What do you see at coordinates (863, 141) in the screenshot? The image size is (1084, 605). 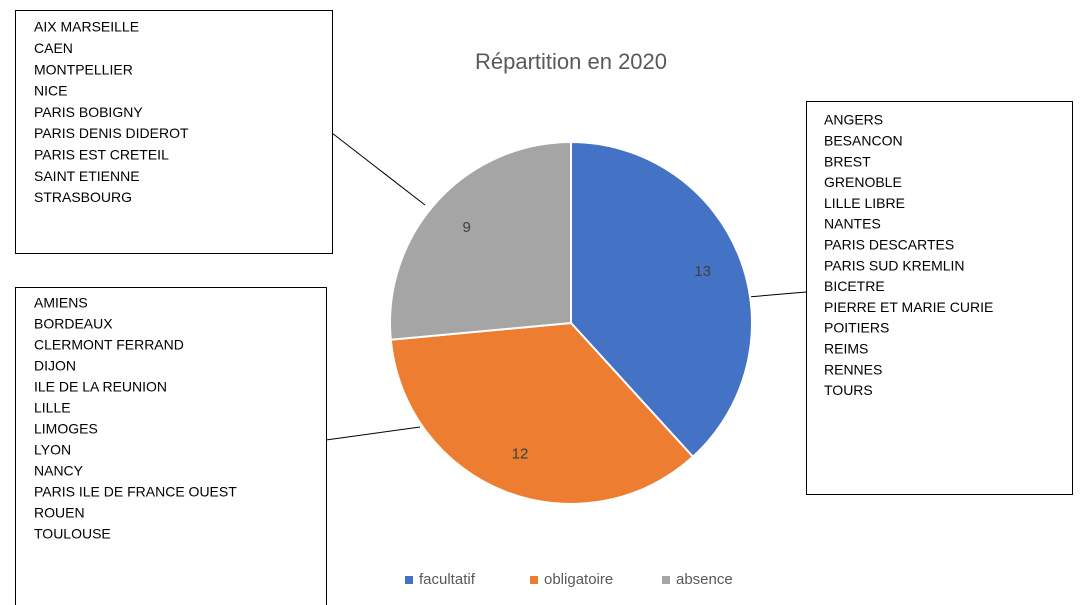 I see `annotation-line: BESANCON` at bounding box center [863, 141].